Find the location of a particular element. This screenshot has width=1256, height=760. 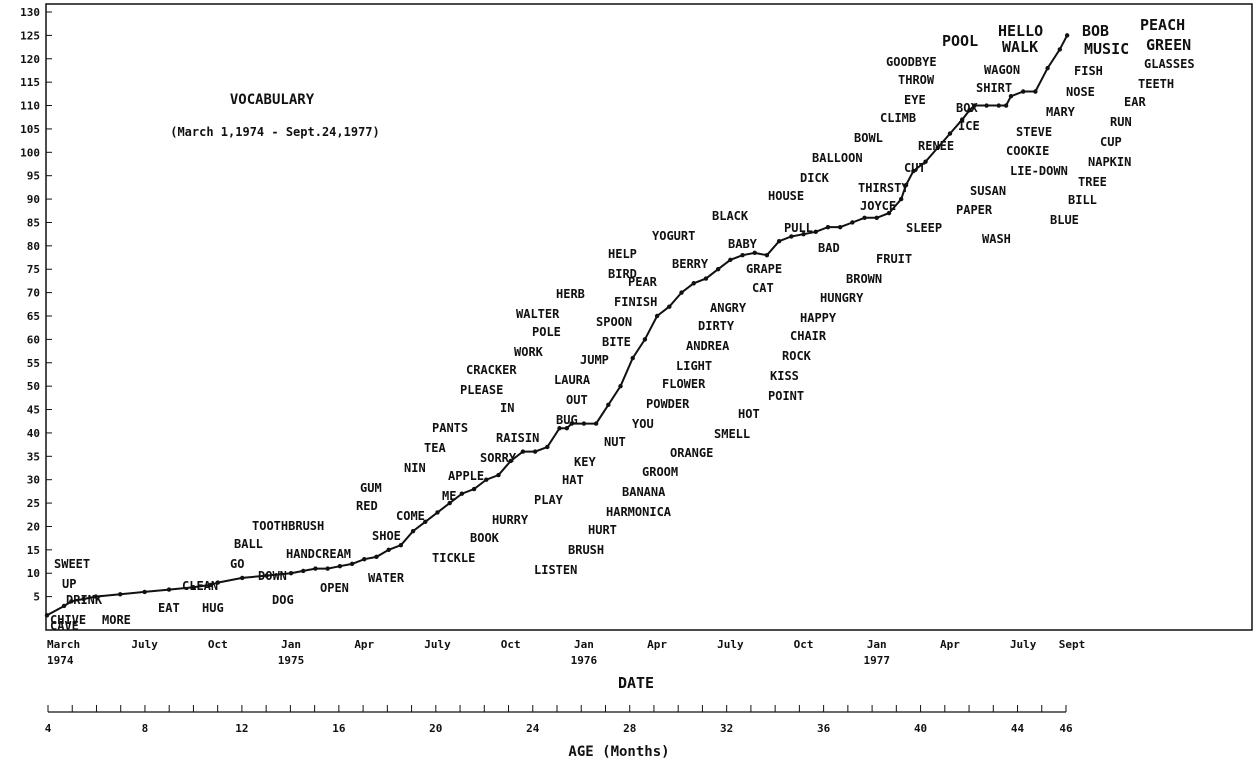

word-label: YOGURT is located at coordinates (673, 236).